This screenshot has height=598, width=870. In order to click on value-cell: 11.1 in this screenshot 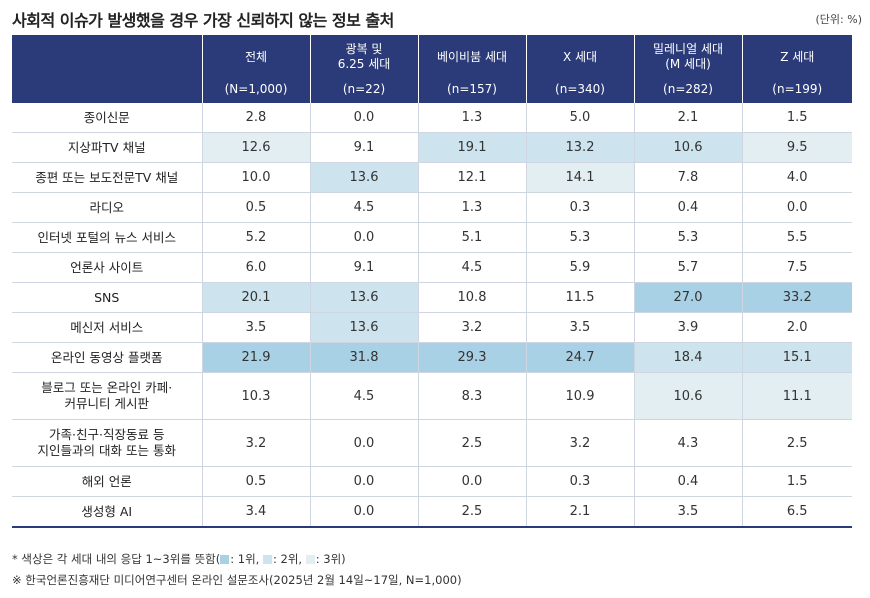, I will do `click(796, 396)`.